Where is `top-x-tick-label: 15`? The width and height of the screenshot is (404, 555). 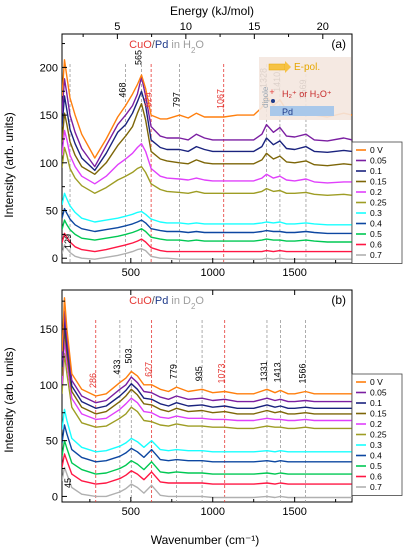 top-x-tick-label: 15 is located at coordinates (254, 27).